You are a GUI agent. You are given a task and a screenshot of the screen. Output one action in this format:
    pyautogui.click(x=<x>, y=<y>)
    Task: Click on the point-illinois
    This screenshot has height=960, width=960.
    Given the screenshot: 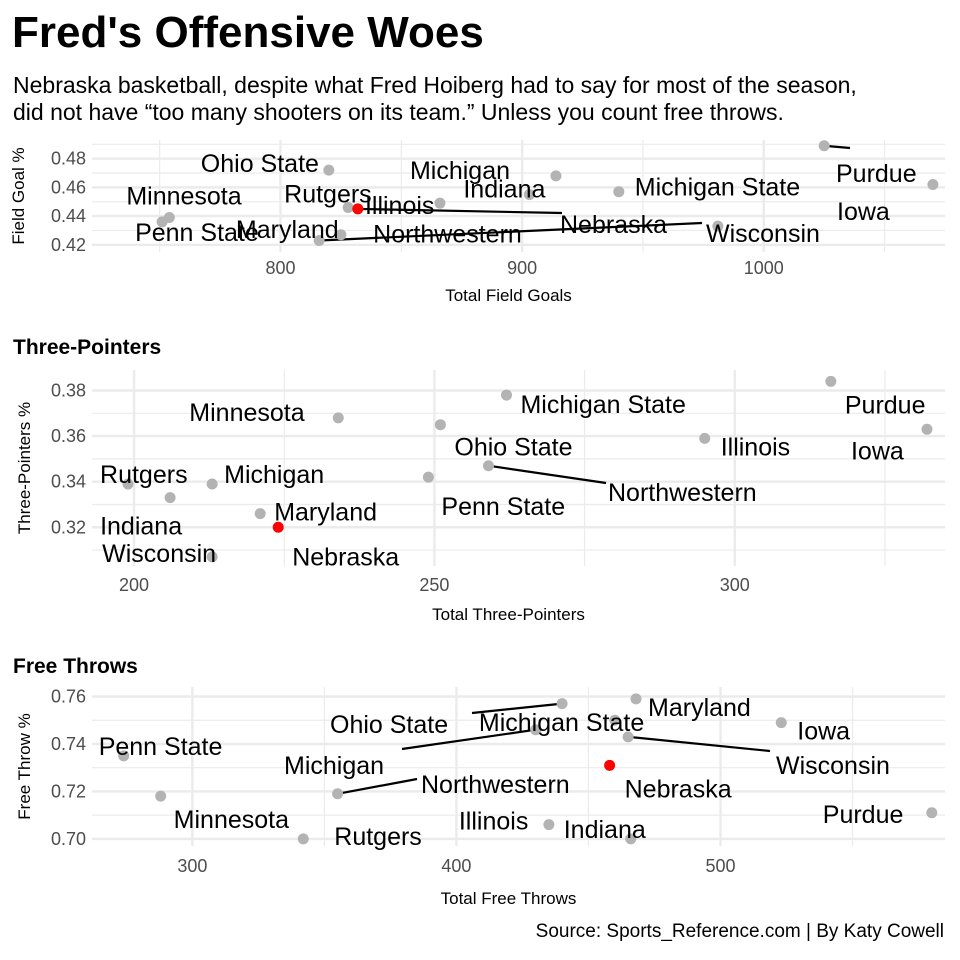 What is the action you would take?
    pyautogui.click(x=440, y=203)
    